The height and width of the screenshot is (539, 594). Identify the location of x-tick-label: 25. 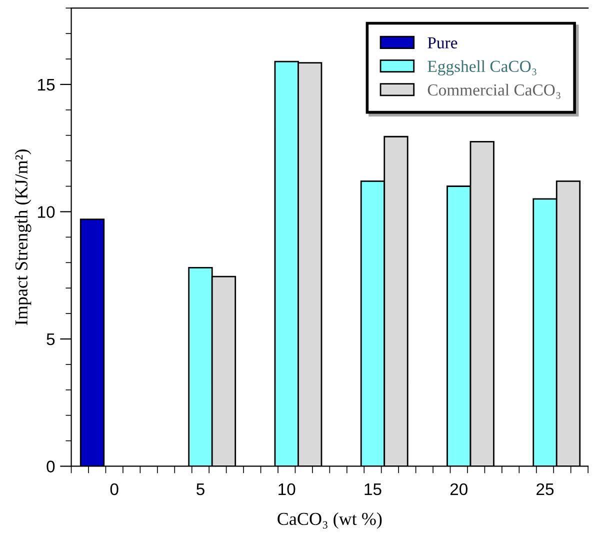
(545, 489).